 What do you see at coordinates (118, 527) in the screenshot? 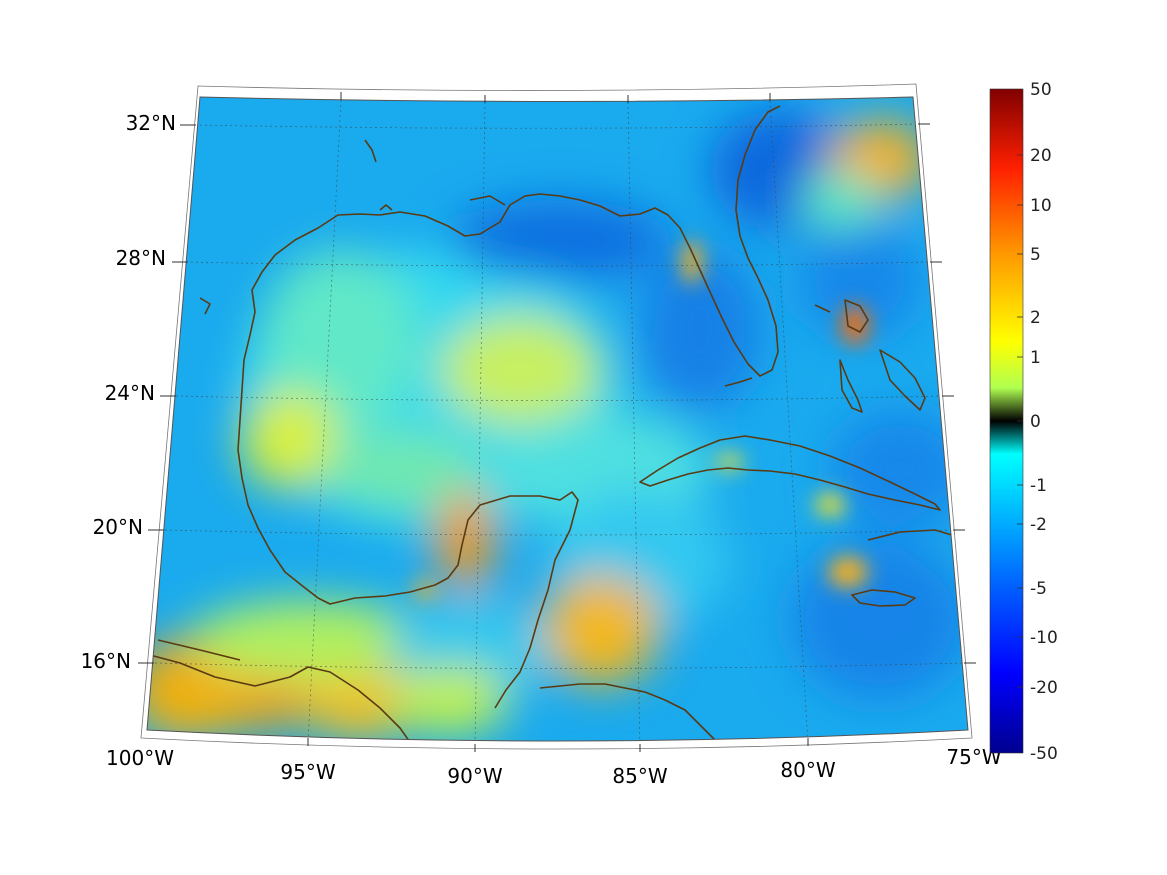
I see `lat-label-20n: 20°N` at bounding box center [118, 527].